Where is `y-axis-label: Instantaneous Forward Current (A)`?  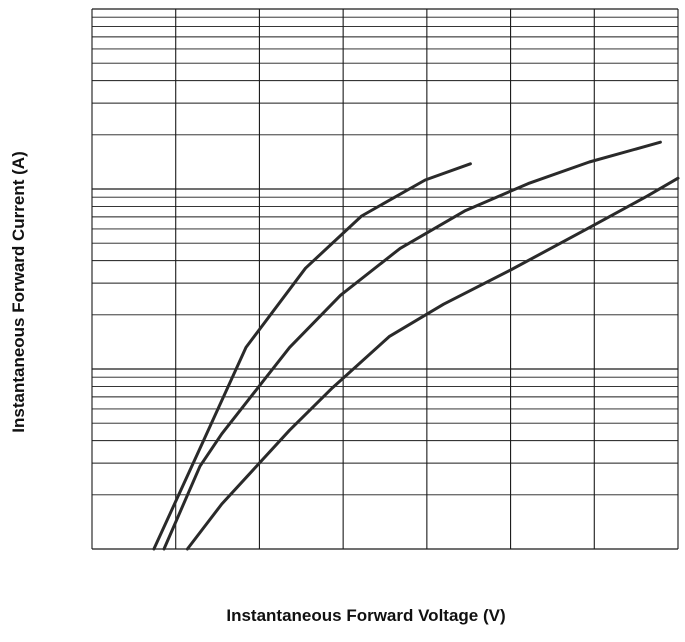 y-axis-label: Instantaneous Forward Current (A) is located at coordinates (18, 291).